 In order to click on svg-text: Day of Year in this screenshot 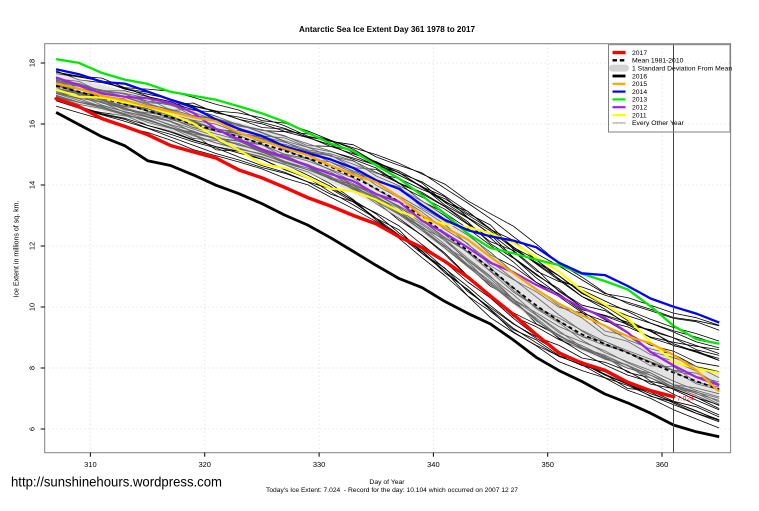, I will do `click(387, 482)`.